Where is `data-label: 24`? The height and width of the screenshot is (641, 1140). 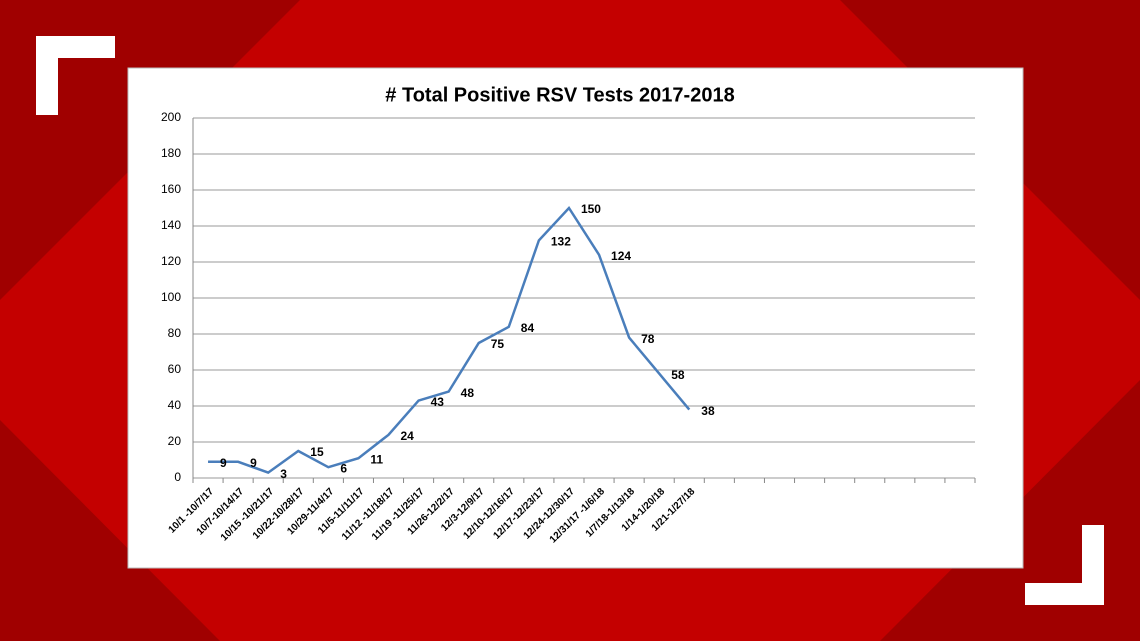
data-label: 24 is located at coordinates (408, 436).